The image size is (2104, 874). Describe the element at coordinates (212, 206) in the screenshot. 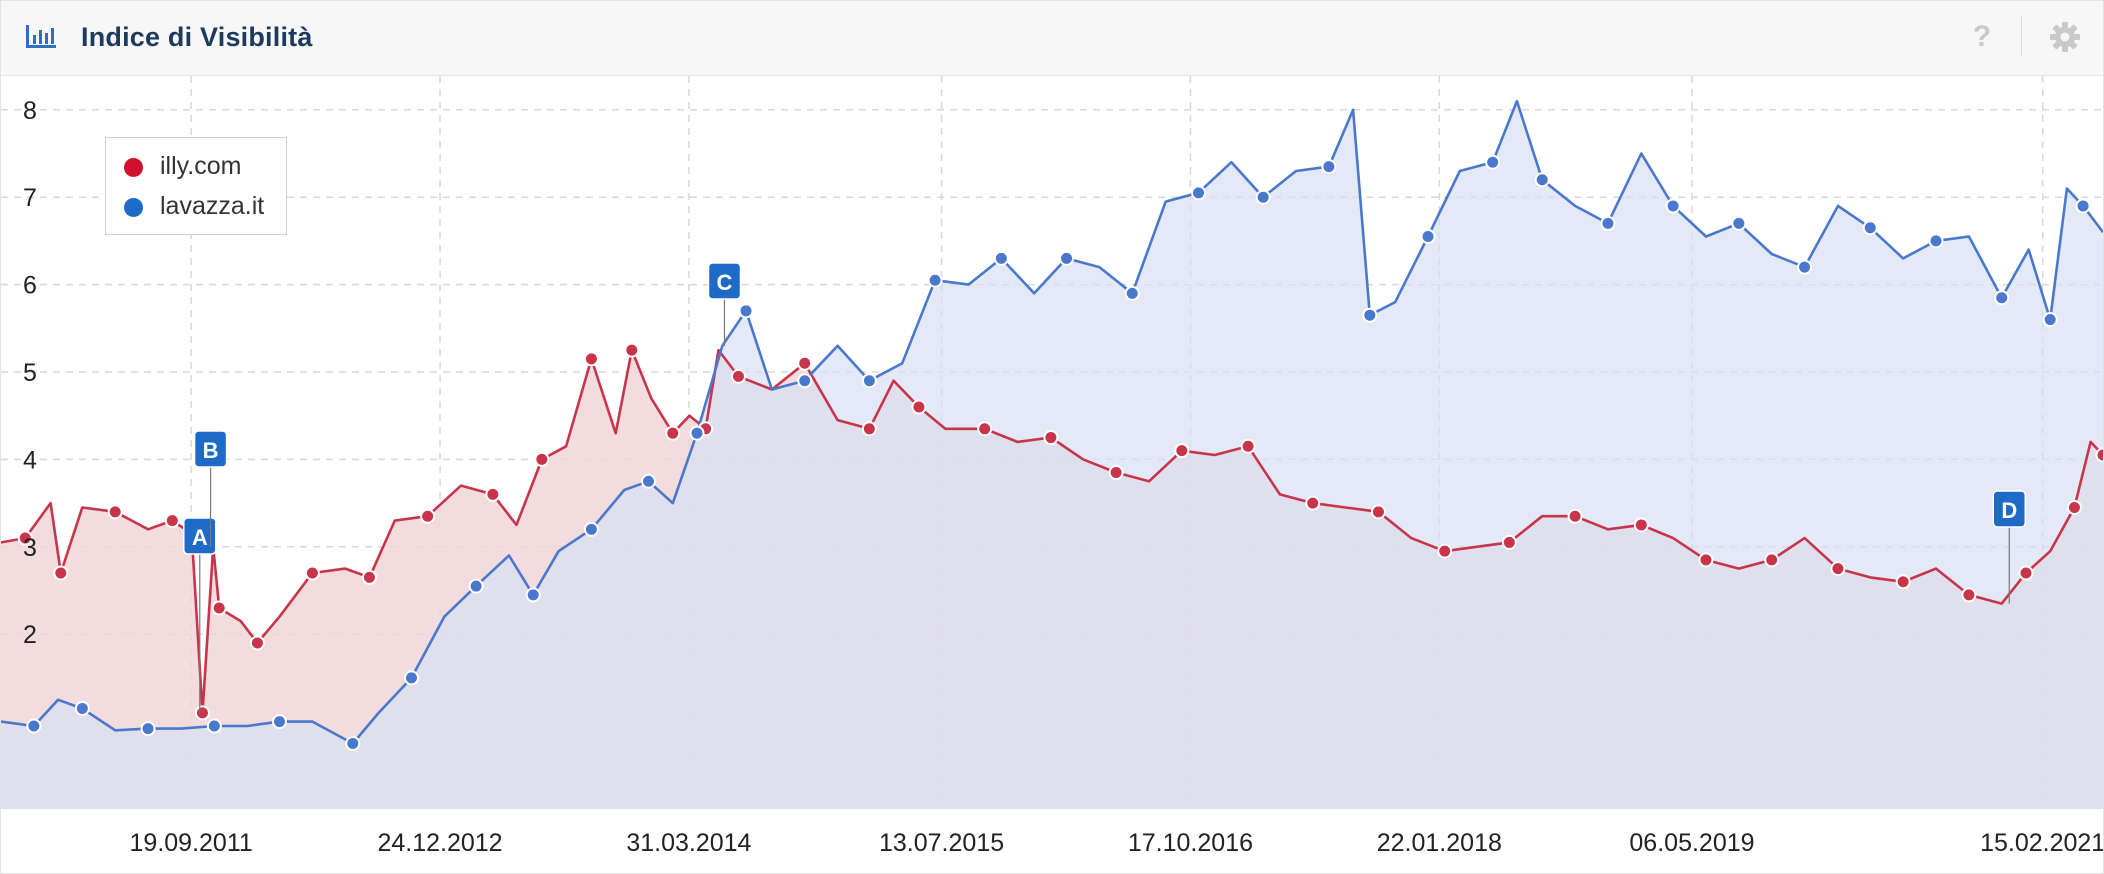

I see `legend-label-lavazza: lavazza.it` at that location.